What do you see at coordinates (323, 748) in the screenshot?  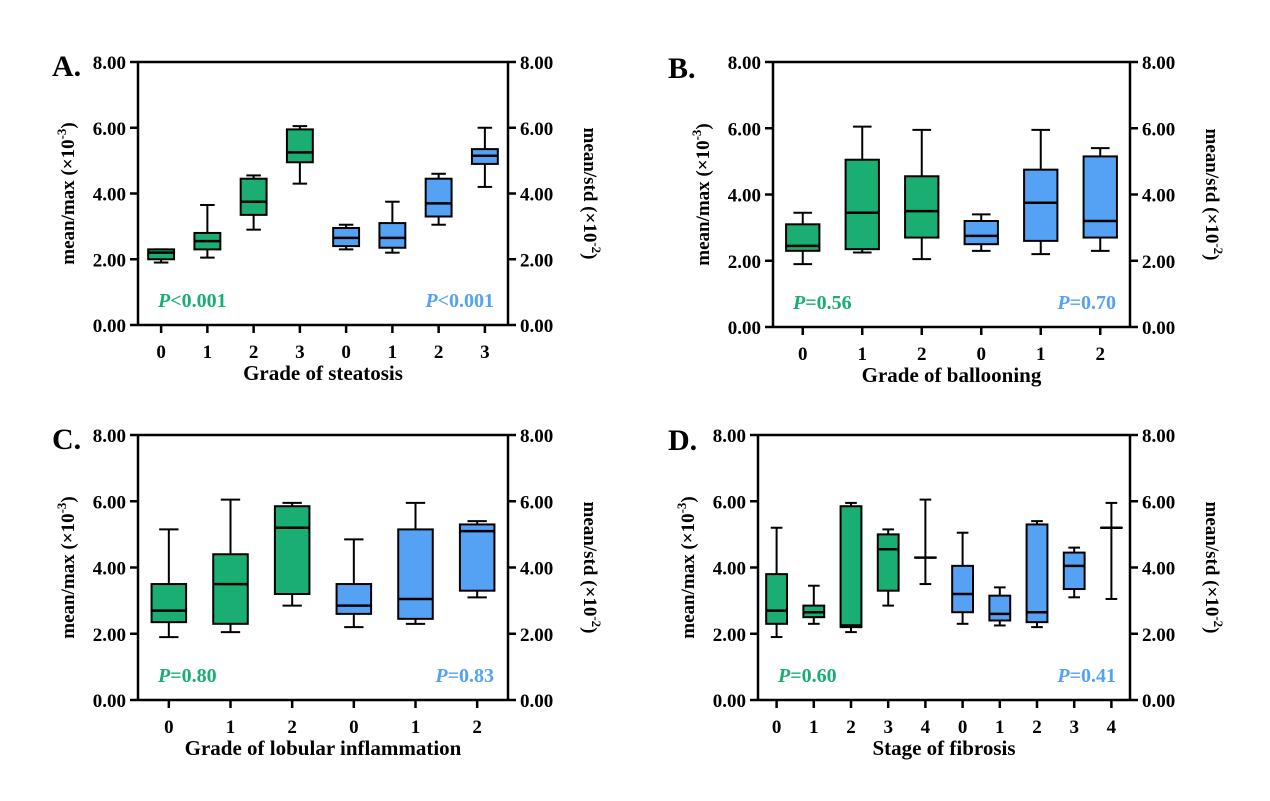 I see `x-axis-label: Grade of lobular inflammation` at bounding box center [323, 748].